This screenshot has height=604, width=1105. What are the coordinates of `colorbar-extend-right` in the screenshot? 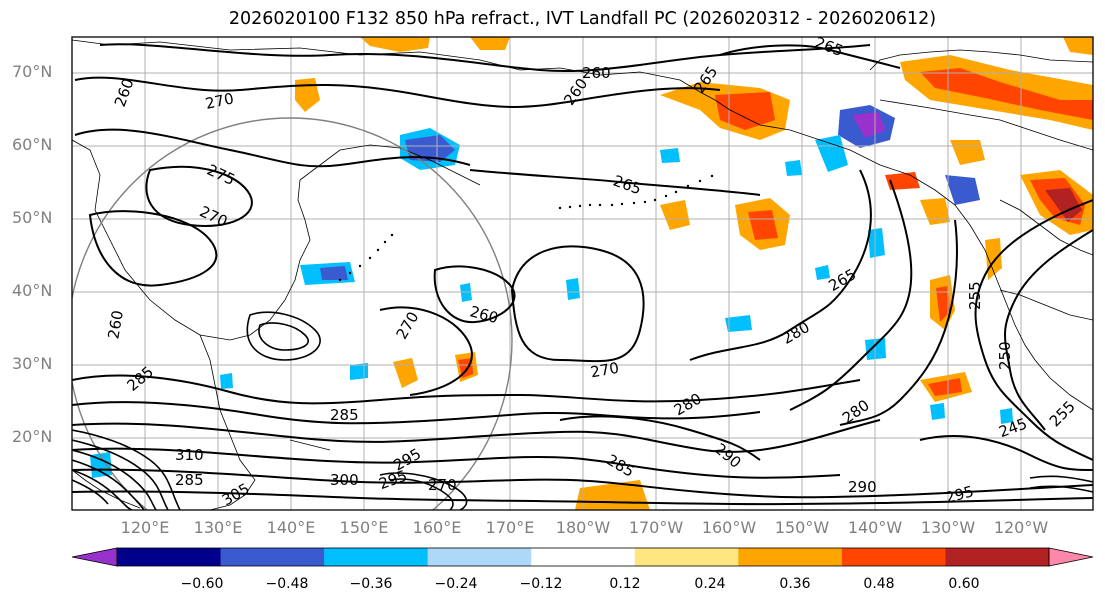 It's located at (1071, 557).